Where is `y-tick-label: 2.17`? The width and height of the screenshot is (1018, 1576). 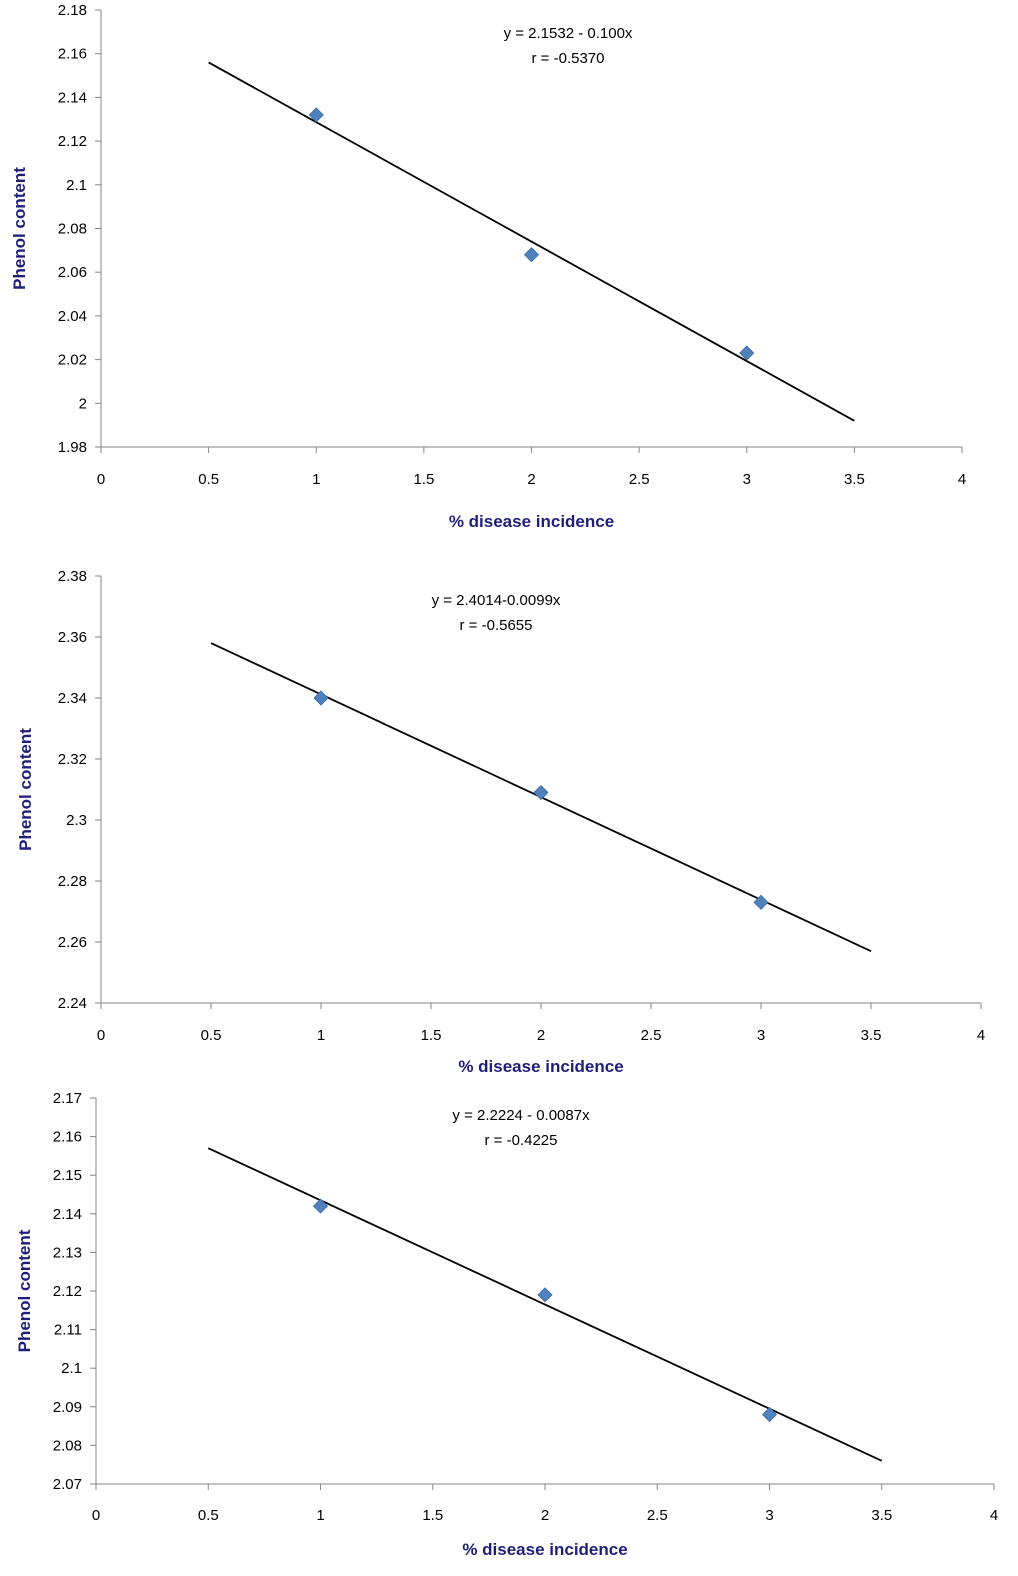
y-tick-label: 2.17 is located at coordinates (67, 1098).